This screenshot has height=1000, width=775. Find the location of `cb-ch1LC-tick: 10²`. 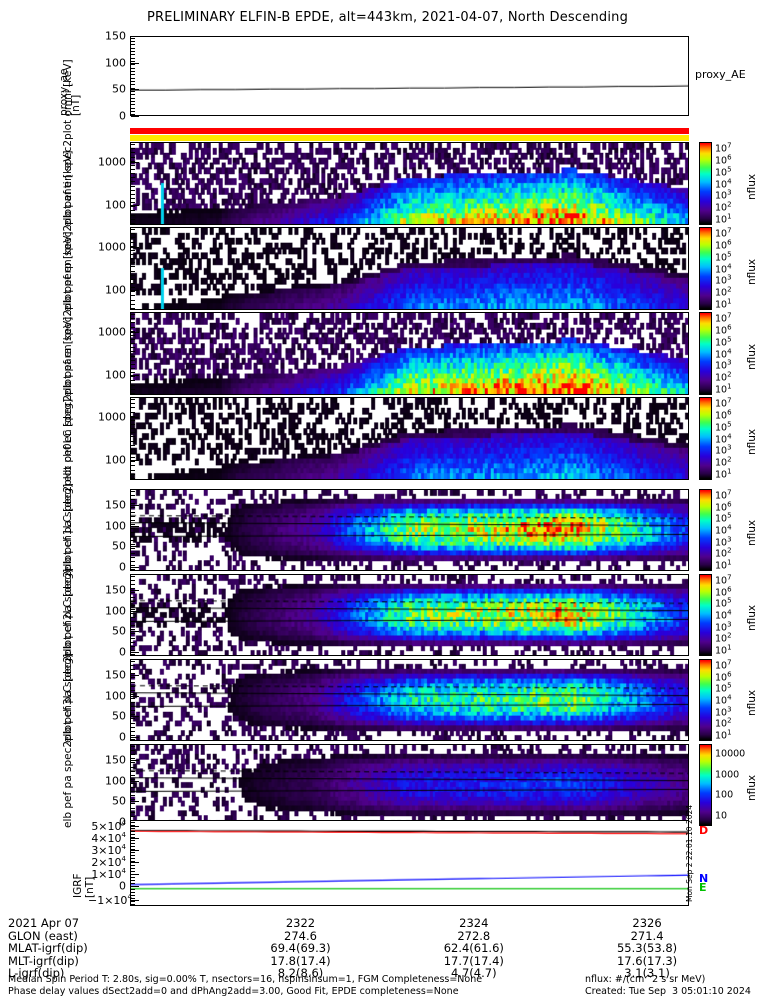

cb-ch1LC-tick: 10² is located at coordinates (723, 638).